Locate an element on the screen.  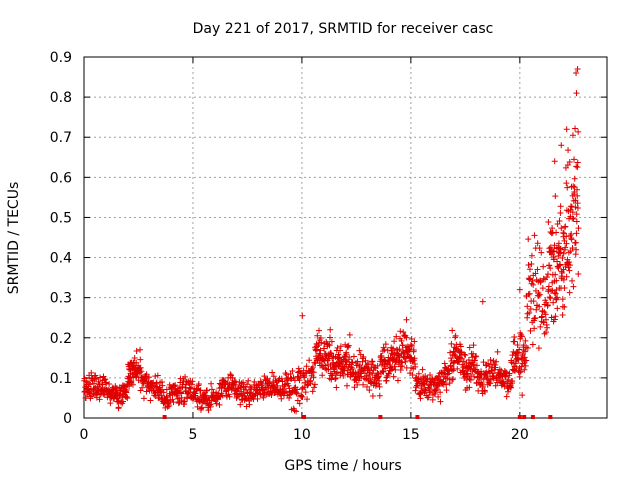
x-axis-label: GPS time / hours is located at coordinates (342, 466).